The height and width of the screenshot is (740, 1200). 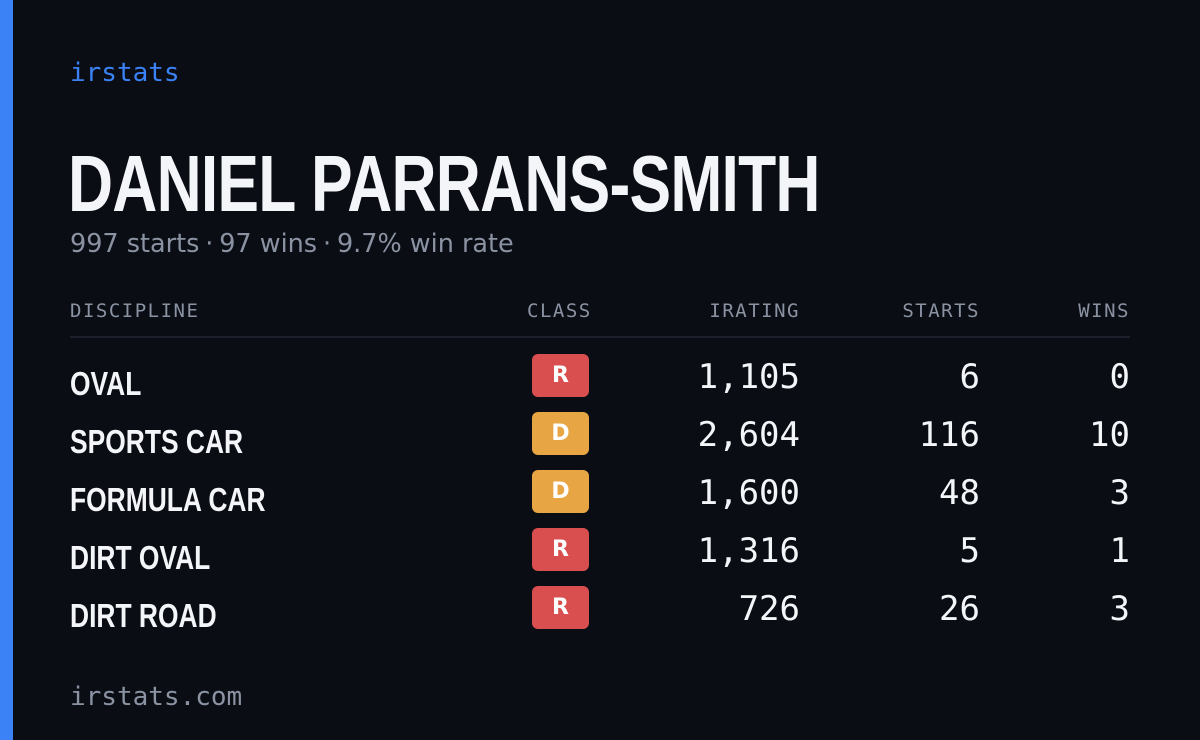 I want to click on discipline-name: FORMULA CAR, so click(x=168, y=499).